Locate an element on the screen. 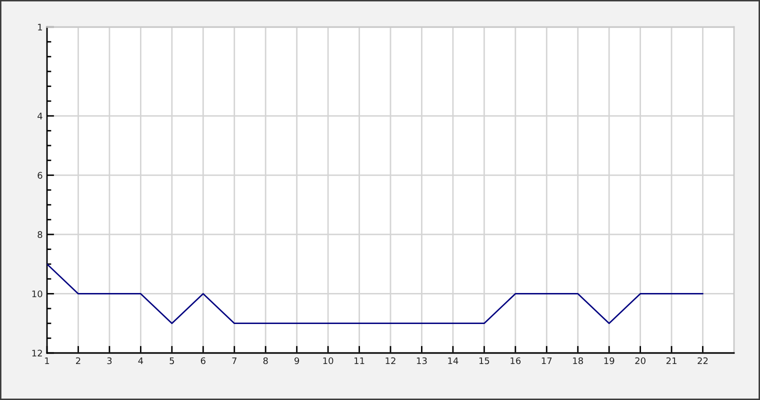 The image size is (760, 400). x-tick-label: 13 is located at coordinates (421, 360).